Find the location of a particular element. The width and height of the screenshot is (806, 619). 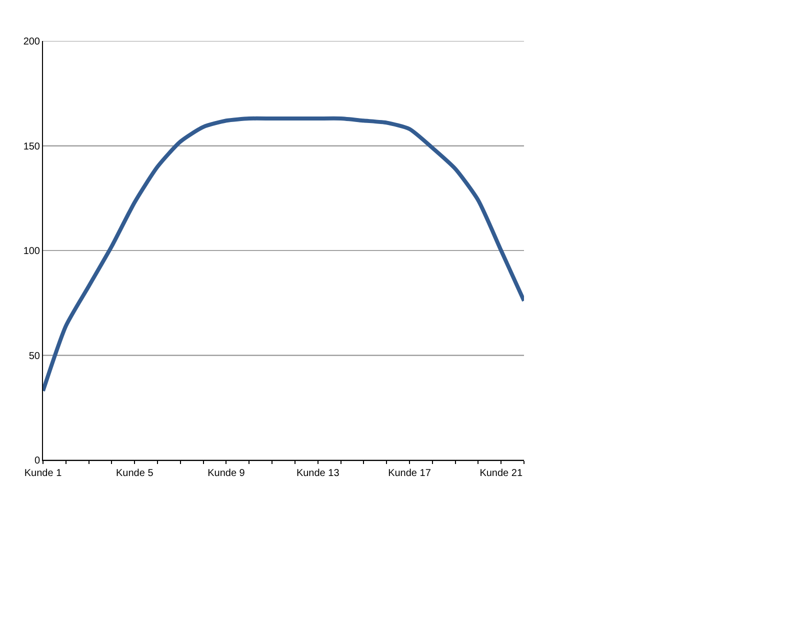

x-tick-label: Kunde 9 is located at coordinates (227, 473).